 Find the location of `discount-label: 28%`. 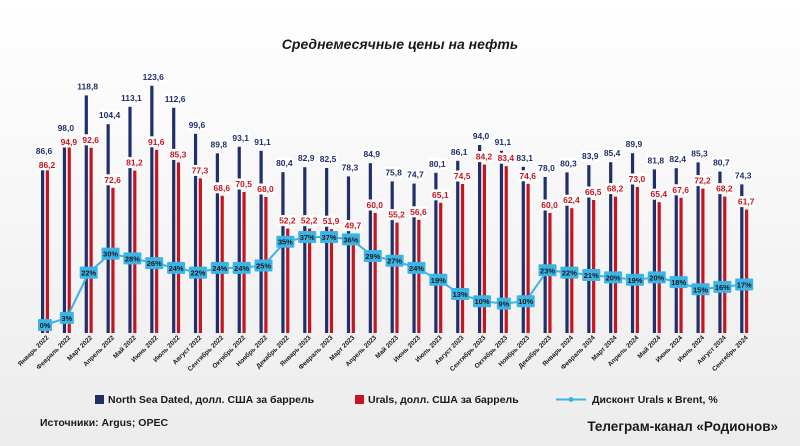

discount-label: 28% is located at coordinates (132, 258).